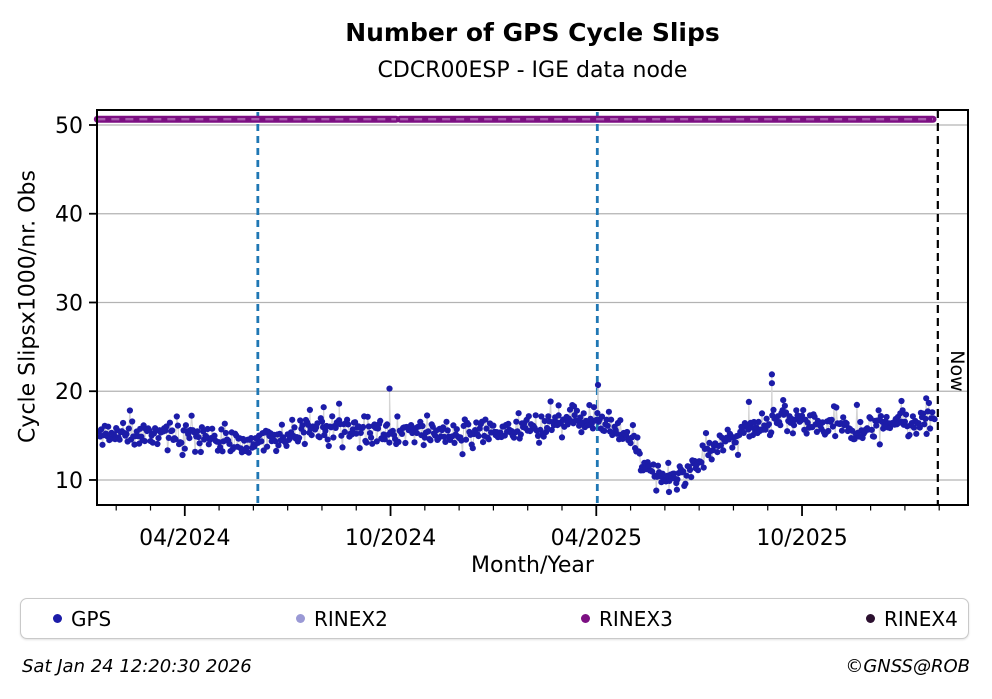  I want to click on credit-text: ©GNSS@ROB, so click(907, 666).